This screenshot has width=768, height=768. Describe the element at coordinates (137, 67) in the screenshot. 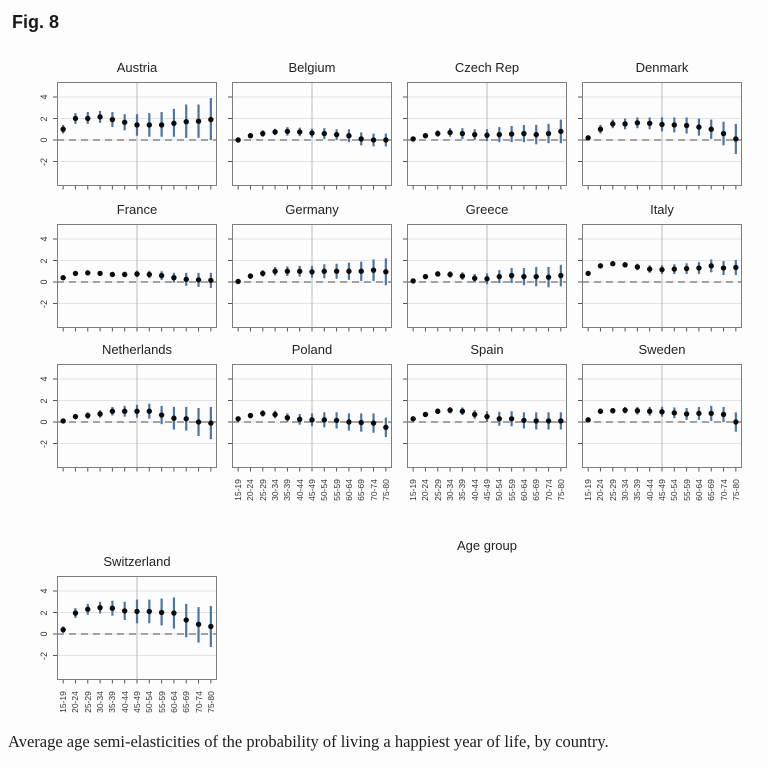

I see `panel-title: Austria` at that location.